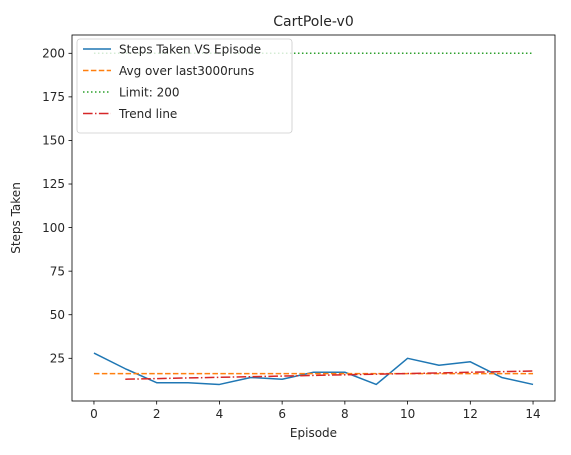  I want to click on x-tick-label: 6, so click(282, 414).